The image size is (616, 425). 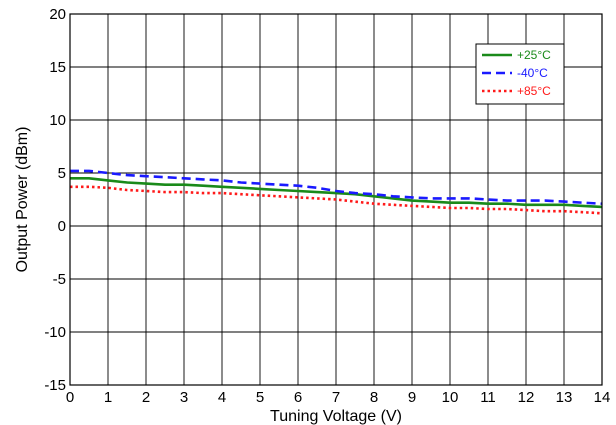 I want to click on y-tick-label: 10, so click(x=57, y=120).